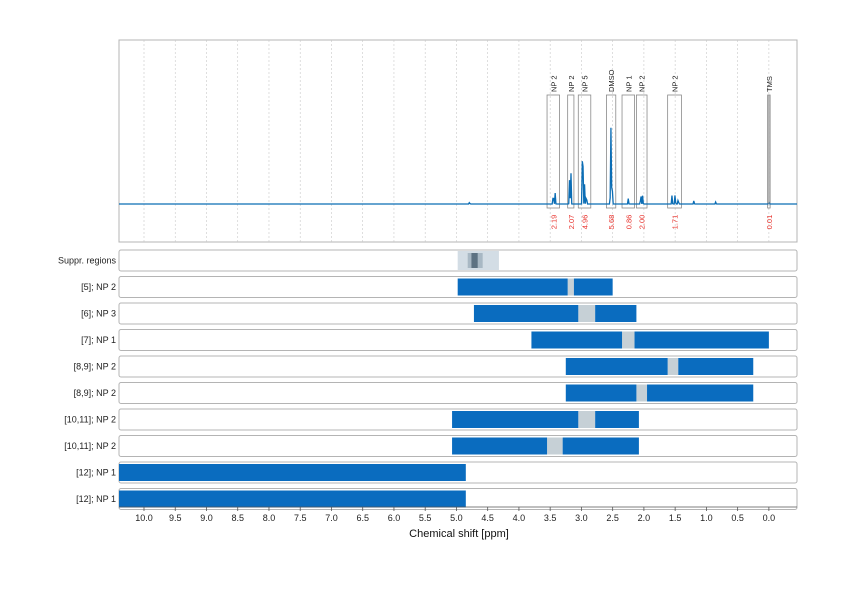 Image resolution: width=842 pixels, height=595 pixels. I want to click on x-tick-label-13: 3.5, so click(550, 518).